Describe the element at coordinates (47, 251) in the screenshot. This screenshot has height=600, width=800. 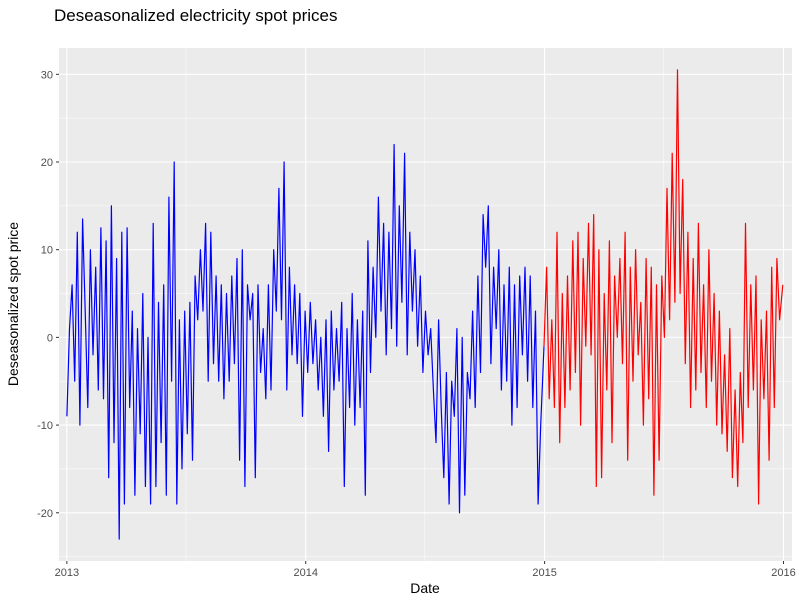
I see `y-tick-label: 10` at that location.